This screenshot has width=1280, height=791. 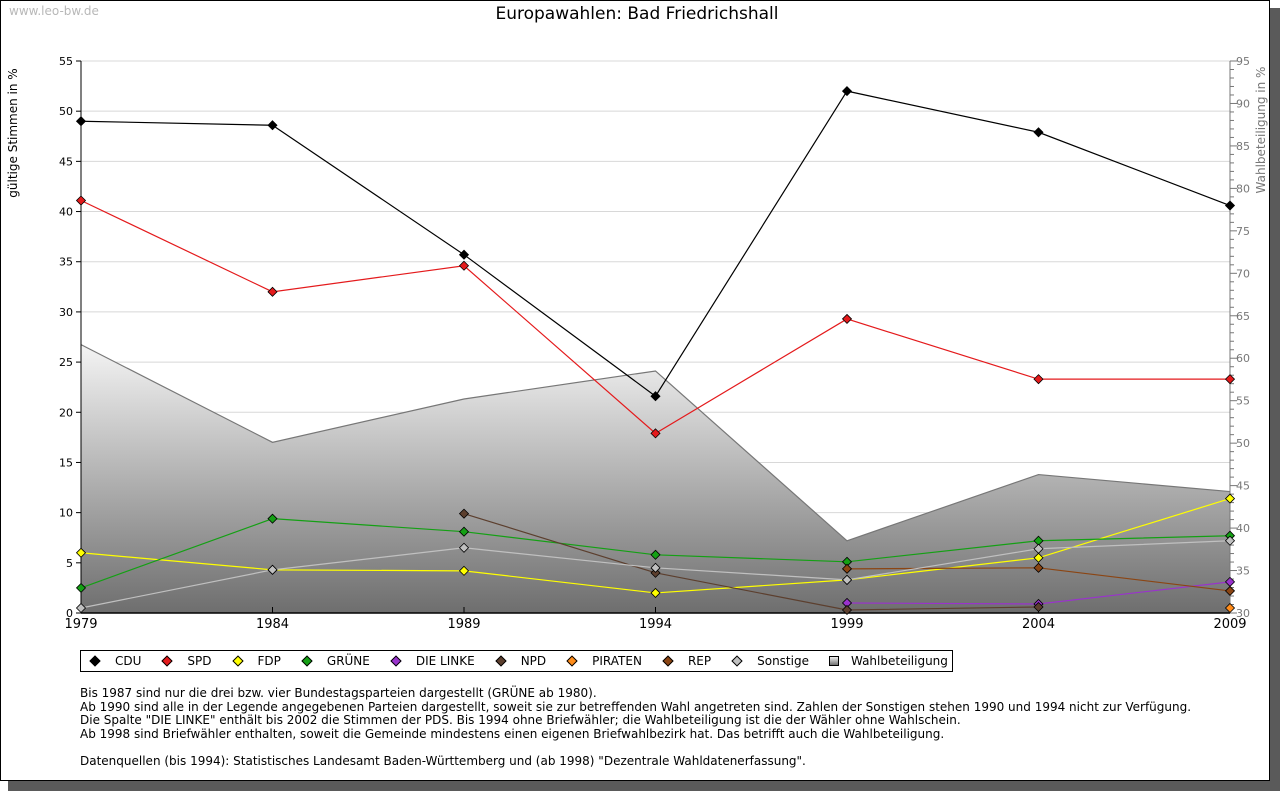 What do you see at coordinates (66, 312) in the screenshot?
I see `y-tick-label: 30` at bounding box center [66, 312].